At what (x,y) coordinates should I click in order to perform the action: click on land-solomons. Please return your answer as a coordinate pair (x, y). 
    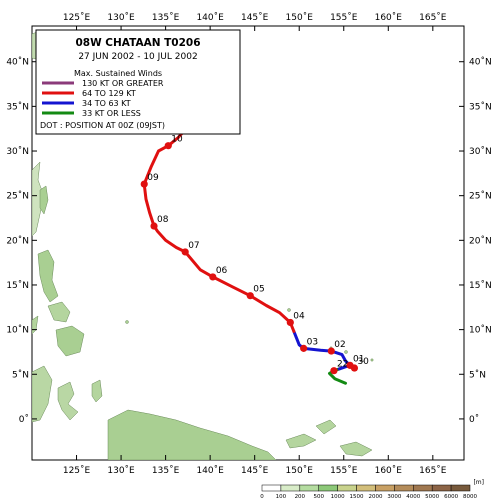
    Looking at the image, I should click on (356, 449).